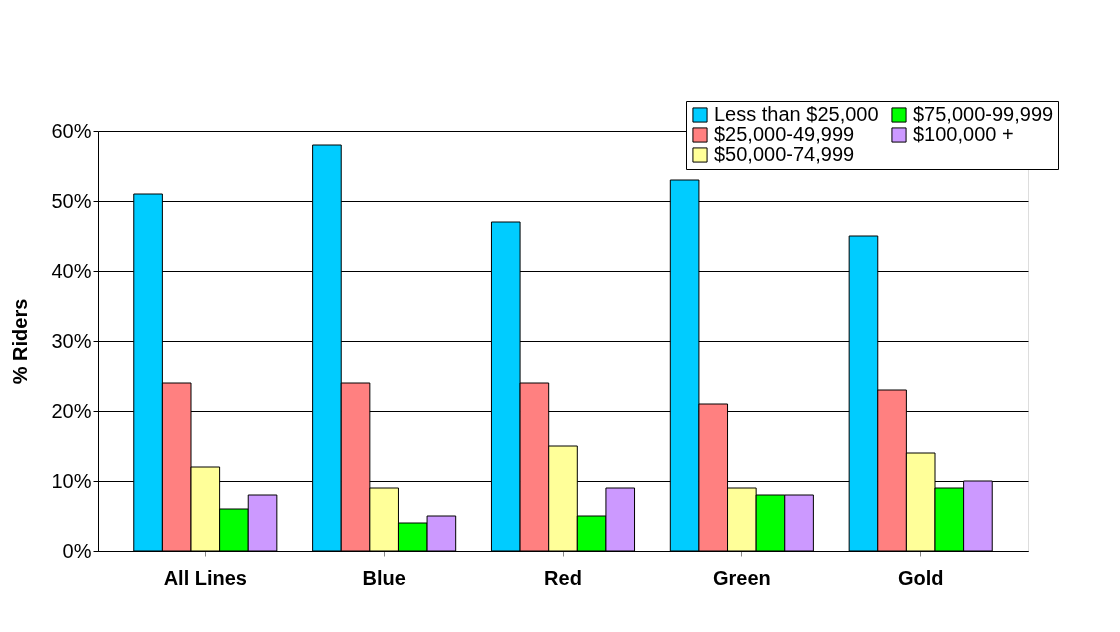  I want to click on x-tick-label: Red, so click(563, 577).